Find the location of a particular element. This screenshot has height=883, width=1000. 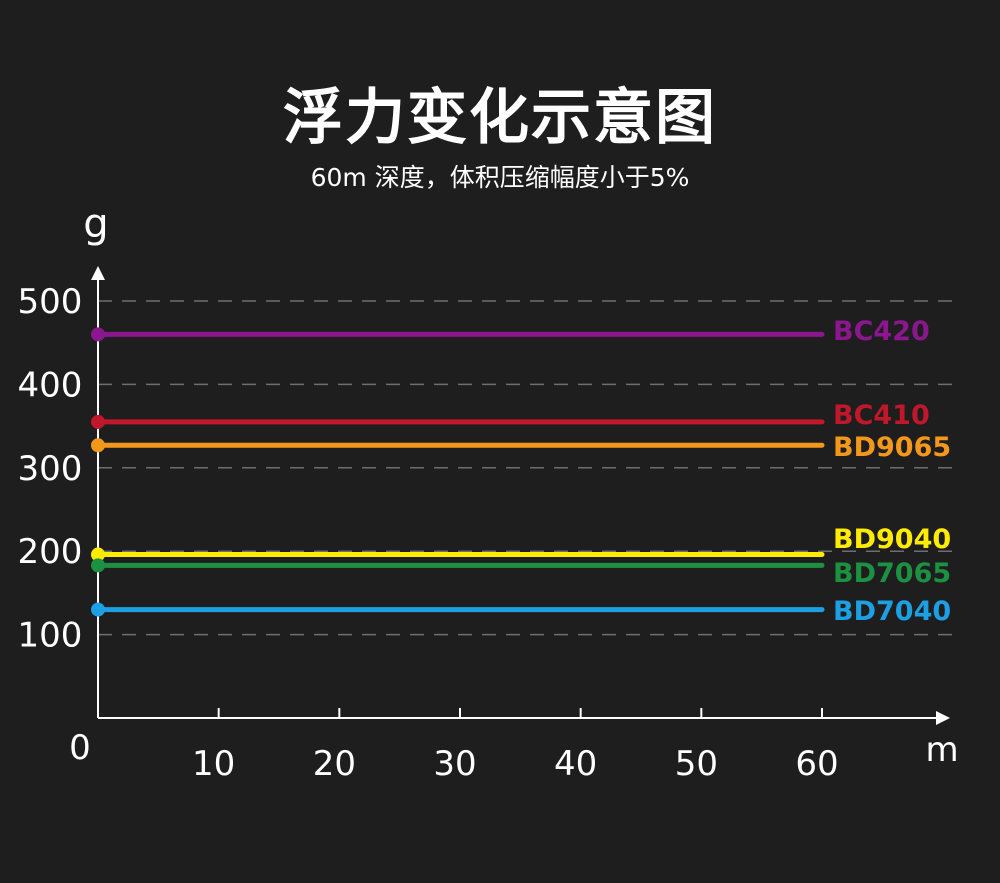

chart-subtitle: 60m 深度，体积压缩幅度小于5% is located at coordinates (500, 177).